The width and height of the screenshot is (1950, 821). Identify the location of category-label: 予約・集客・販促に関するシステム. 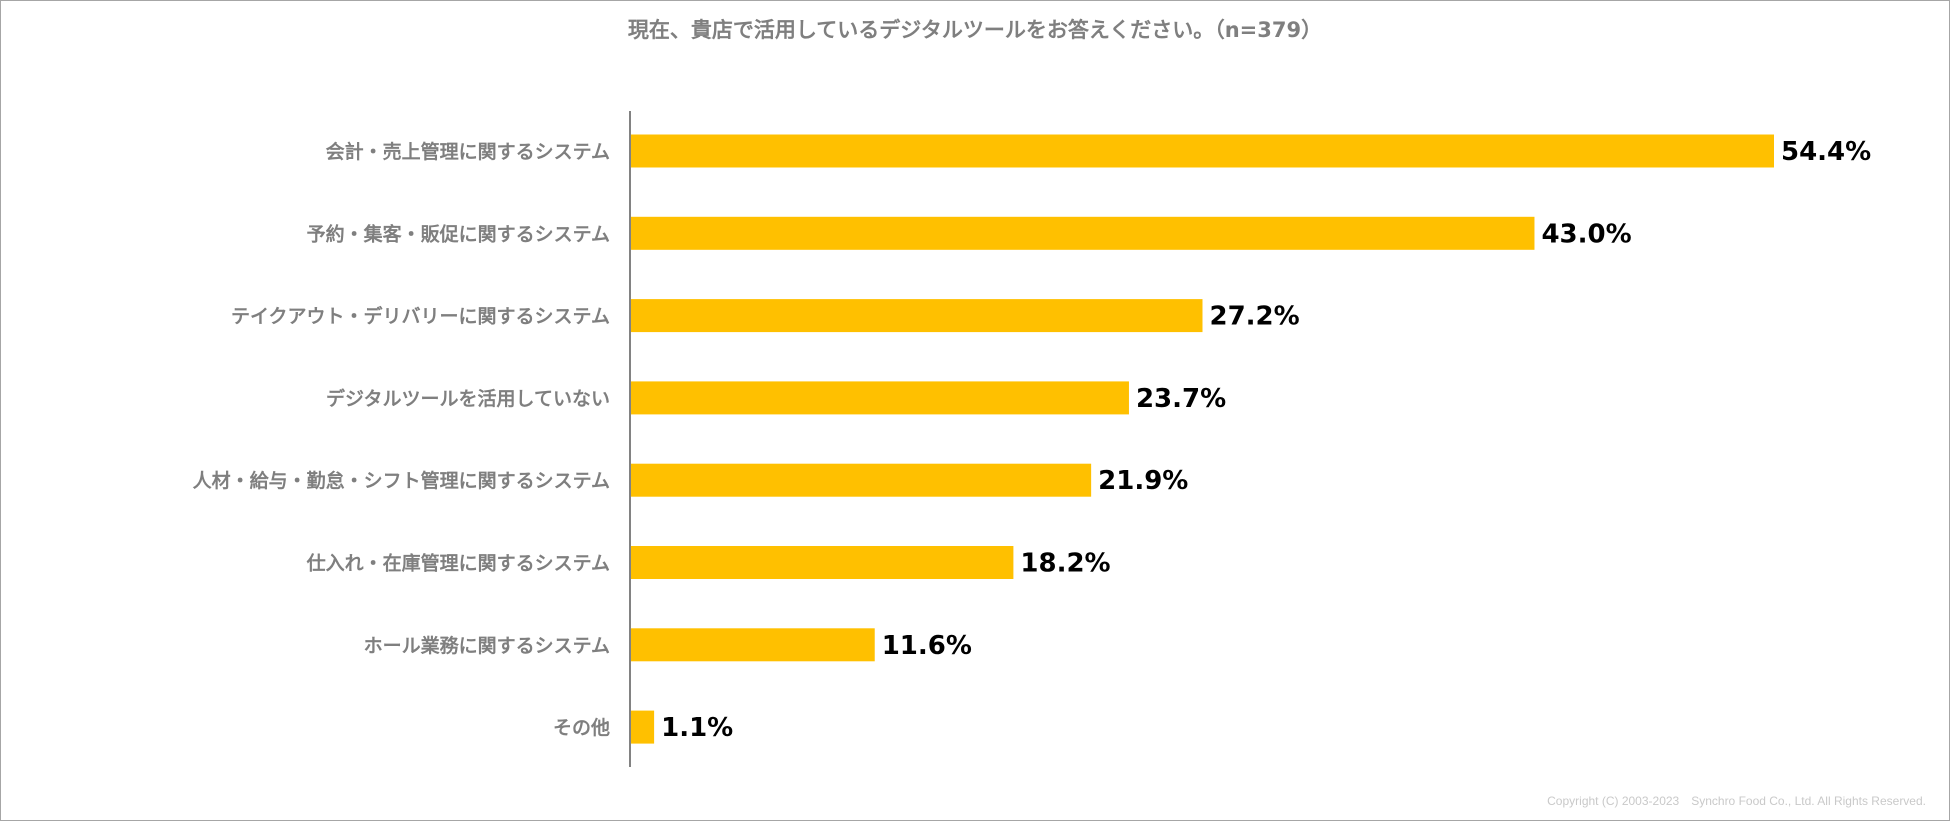
(458, 233).